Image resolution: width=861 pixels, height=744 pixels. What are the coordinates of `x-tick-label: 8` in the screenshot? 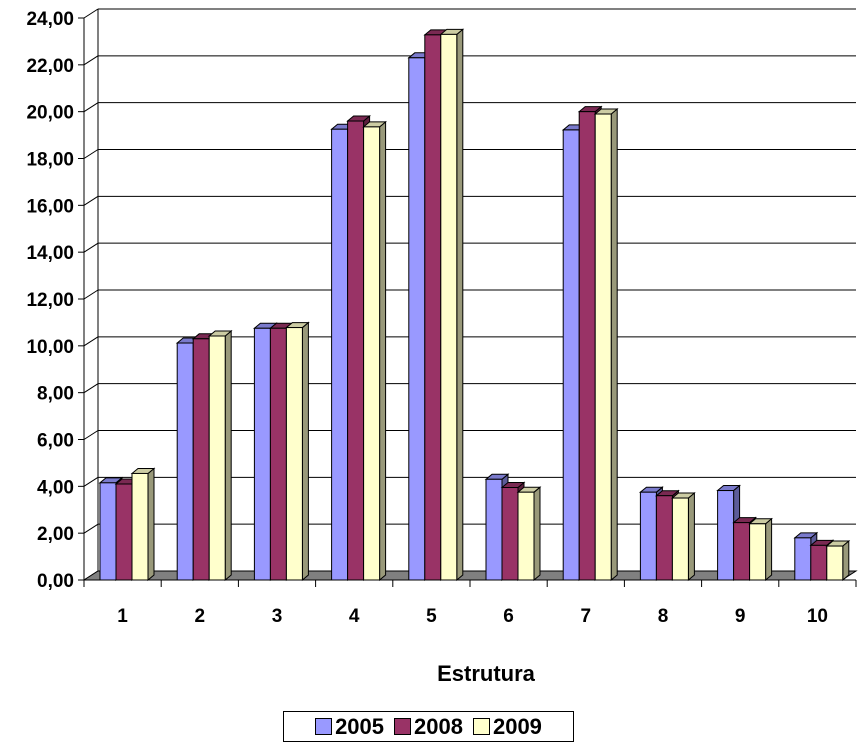 It's located at (663, 616).